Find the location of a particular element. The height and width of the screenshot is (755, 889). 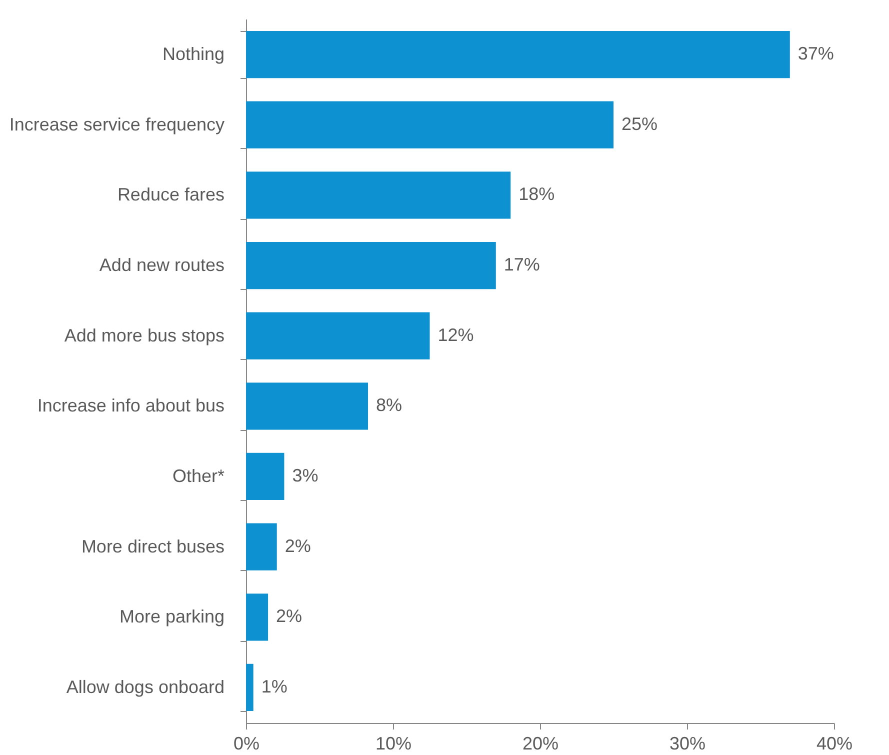

y-tick-label: Increase service frequency is located at coordinates (116, 124).